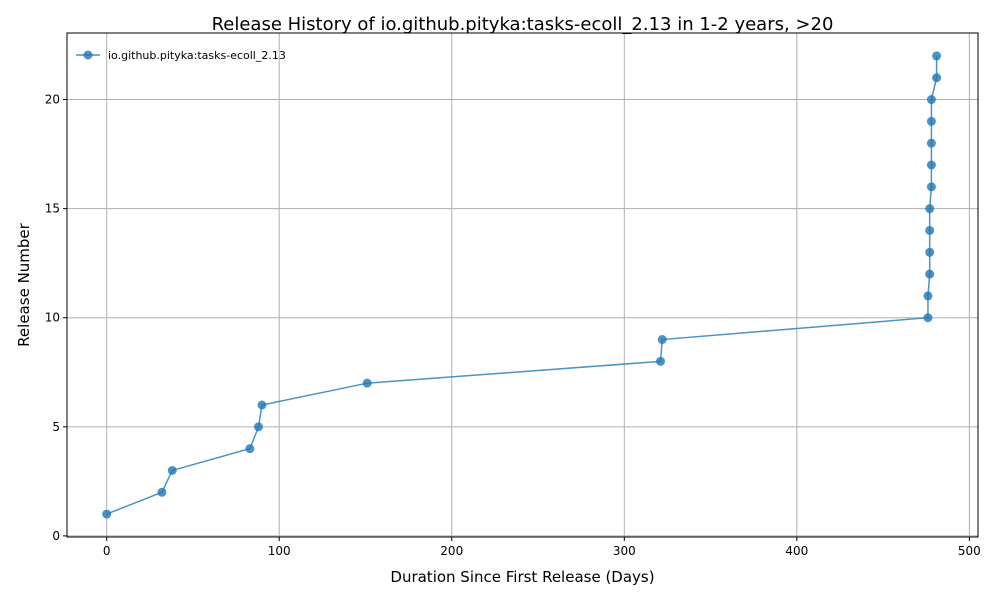 Image resolution: width=1000 pixels, height=600 pixels. I want to click on y-tick-label: 0, so click(56, 536).